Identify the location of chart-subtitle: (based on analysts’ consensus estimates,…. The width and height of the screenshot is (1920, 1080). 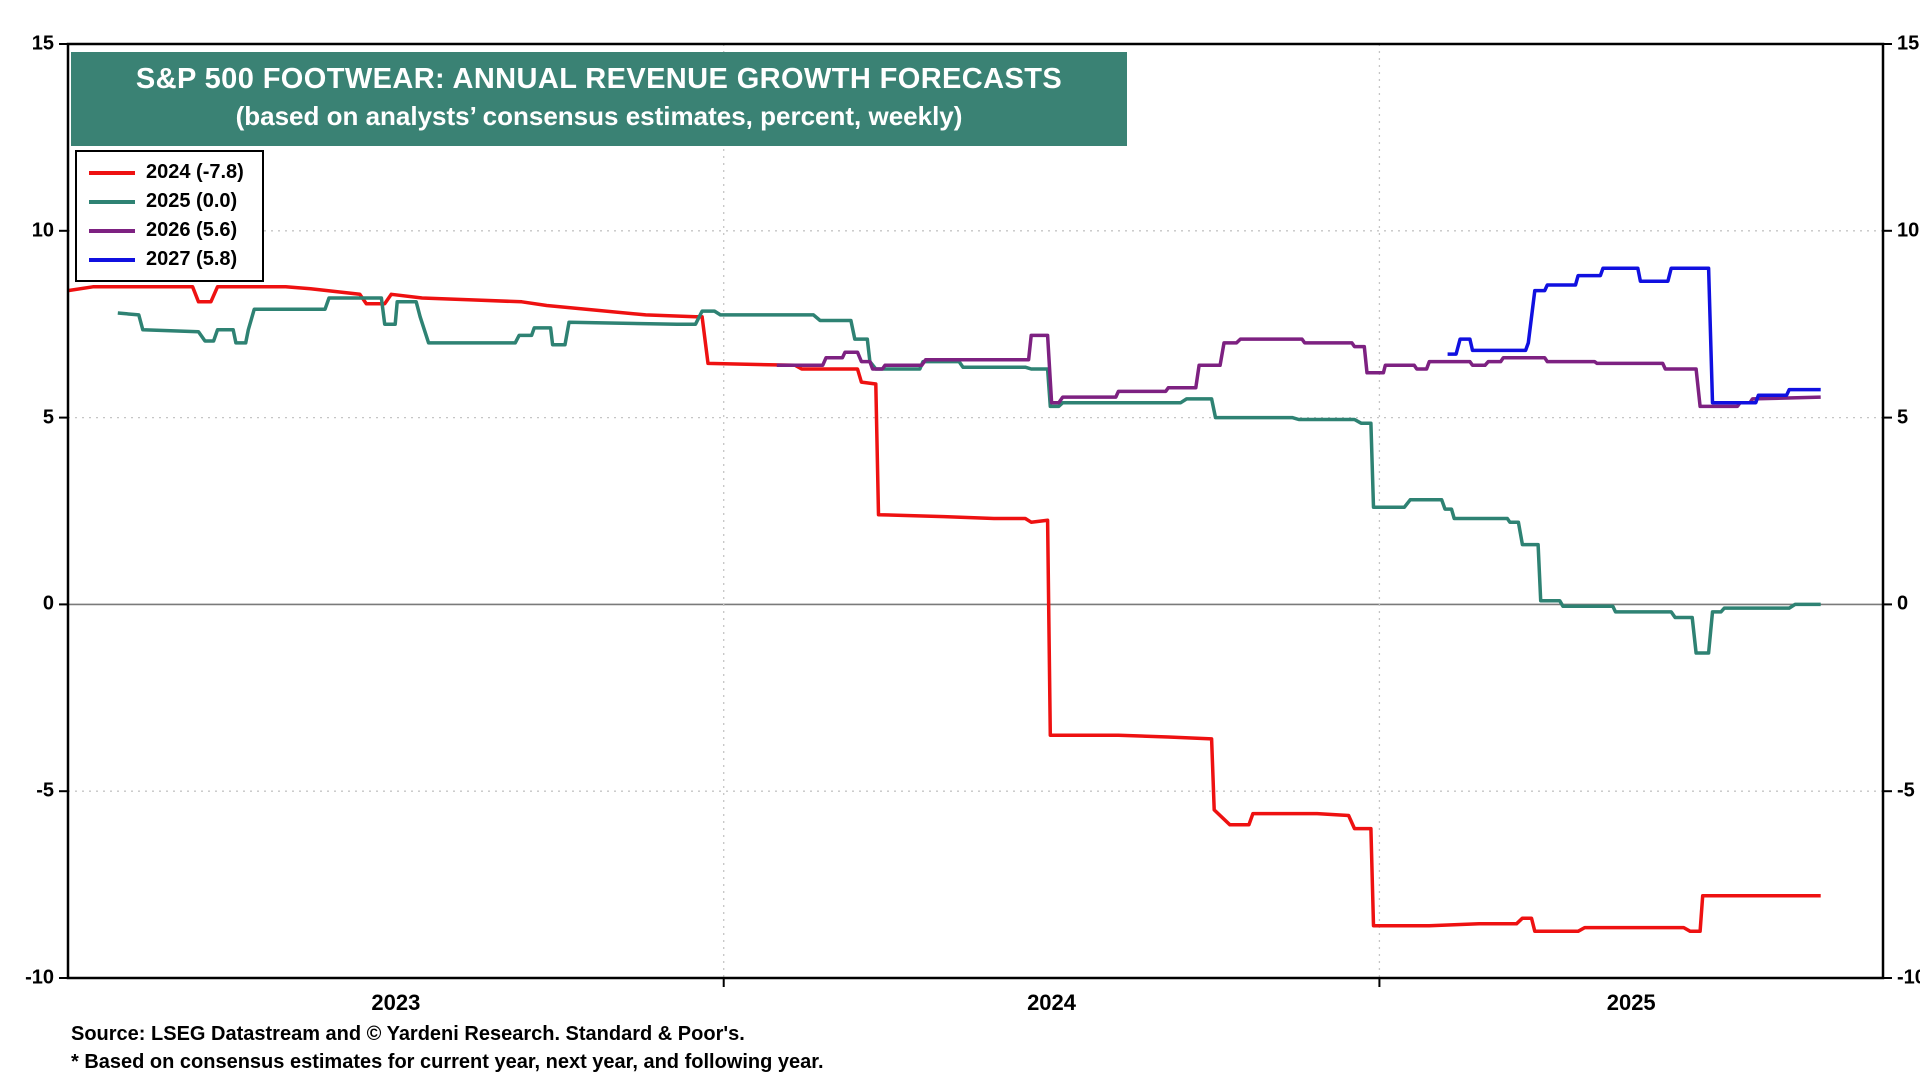
(599, 116).